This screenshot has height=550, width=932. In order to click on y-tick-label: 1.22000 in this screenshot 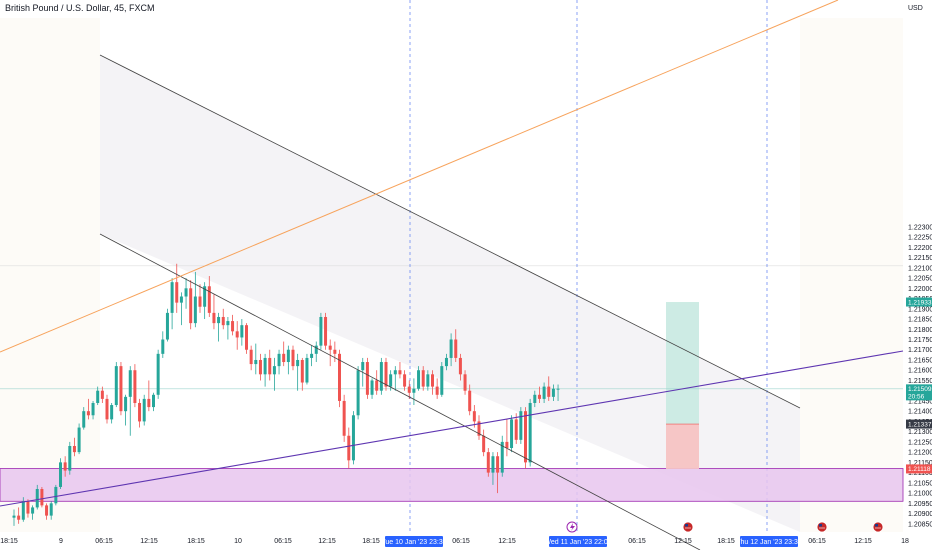, I will do `click(920, 289)`.